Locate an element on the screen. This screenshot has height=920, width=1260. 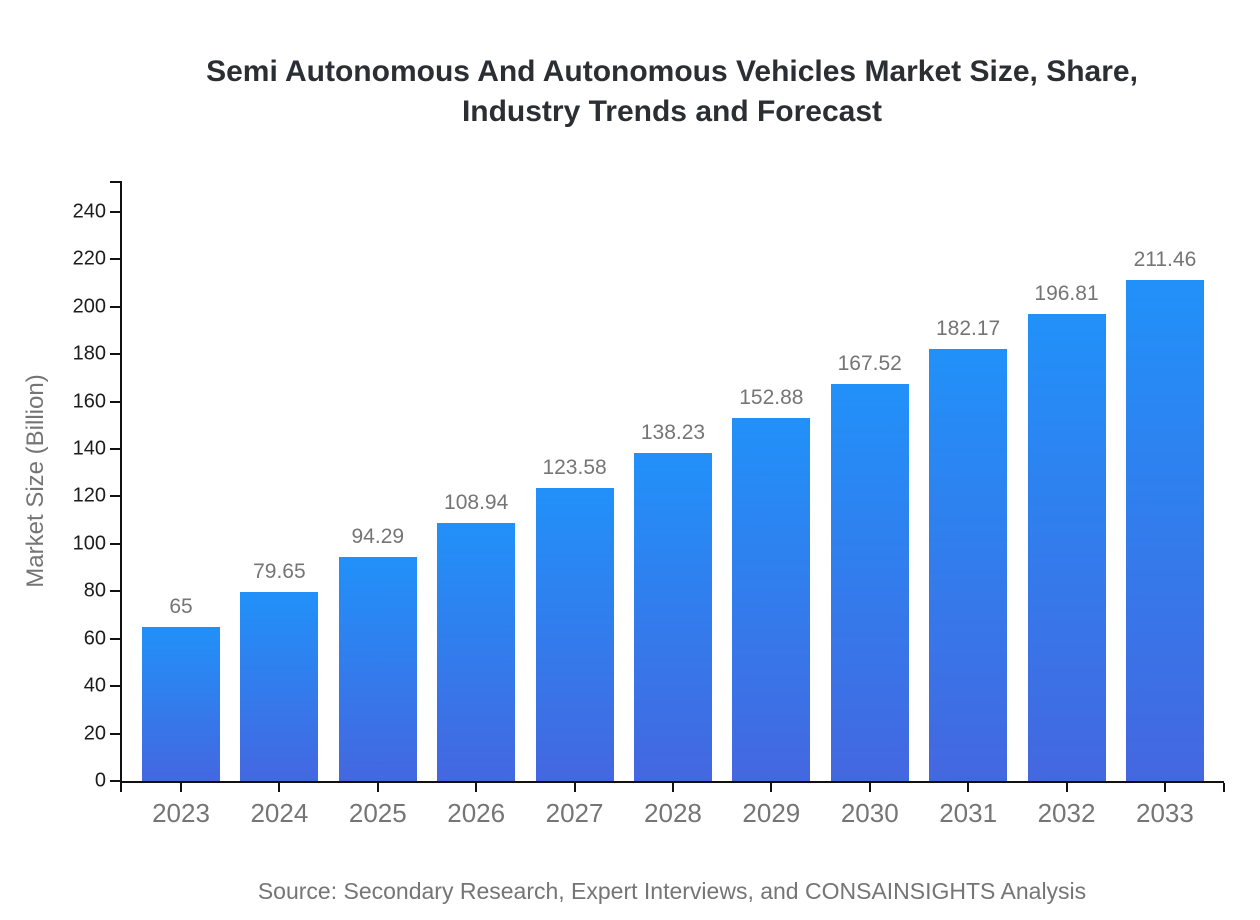
bar-value-label: 167.52 is located at coordinates (869, 363).